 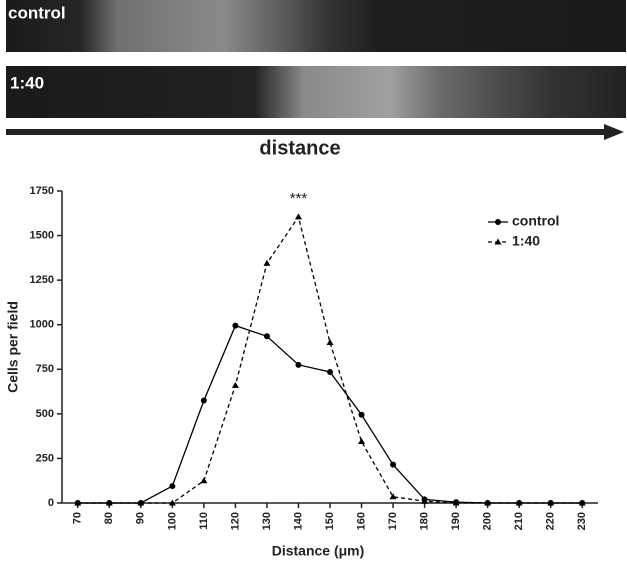 I want to click on legend-label: 1:40, so click(x=526, y=241).